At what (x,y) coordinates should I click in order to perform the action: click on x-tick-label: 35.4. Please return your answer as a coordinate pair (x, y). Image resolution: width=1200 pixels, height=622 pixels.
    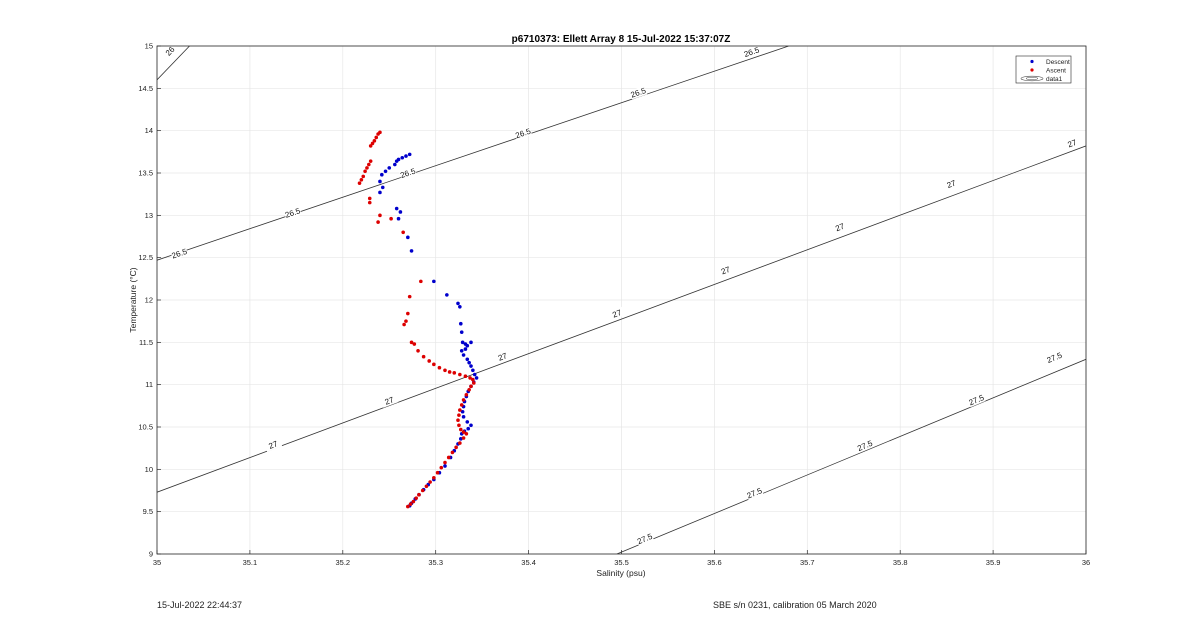
    Looking at the image, I should click on (528, 562).